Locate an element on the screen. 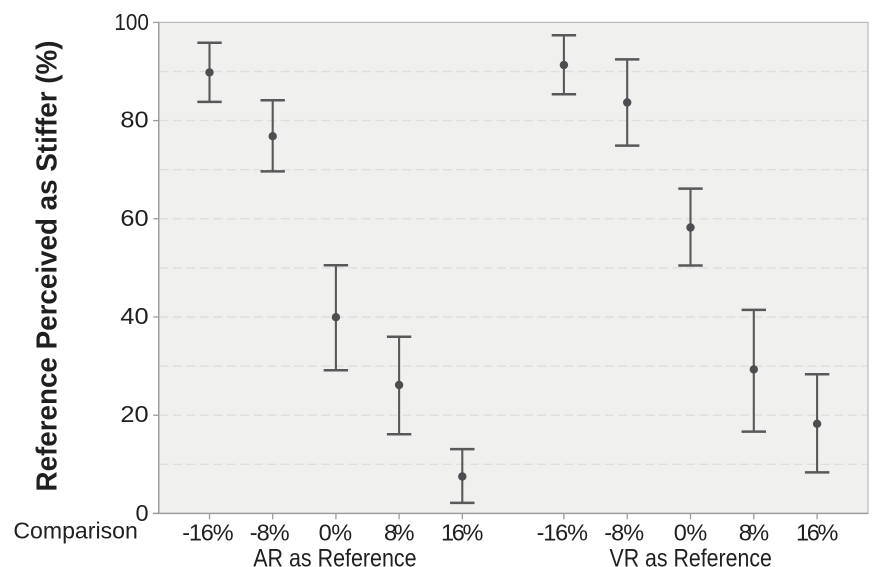 Image resolution: width=891 pixels, height=567 pixels. svg-text: 80 is located at coordinates (134, 120).